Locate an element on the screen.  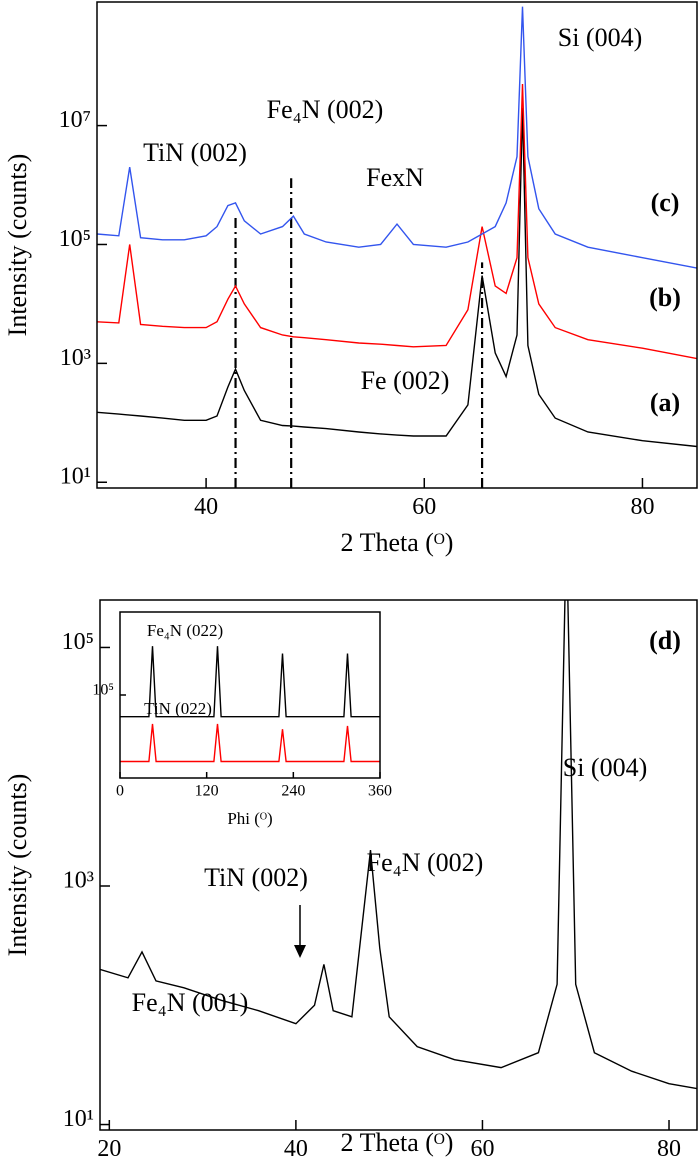
plot-area is located at coordinates (250, 704).